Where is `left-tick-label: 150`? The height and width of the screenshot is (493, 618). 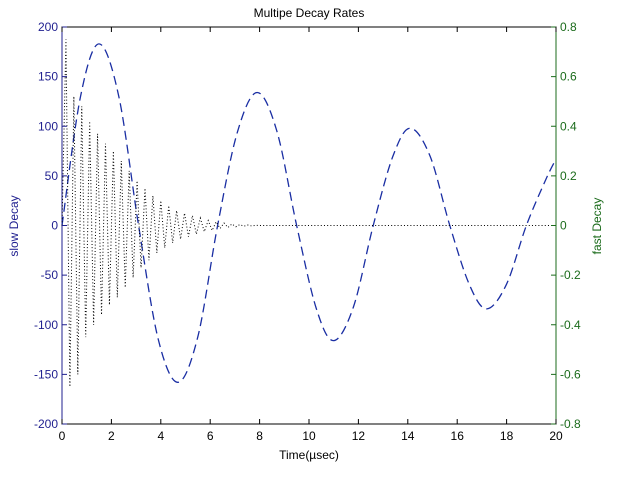
left-tick-label: 150 is located at coordinates (48, 77).